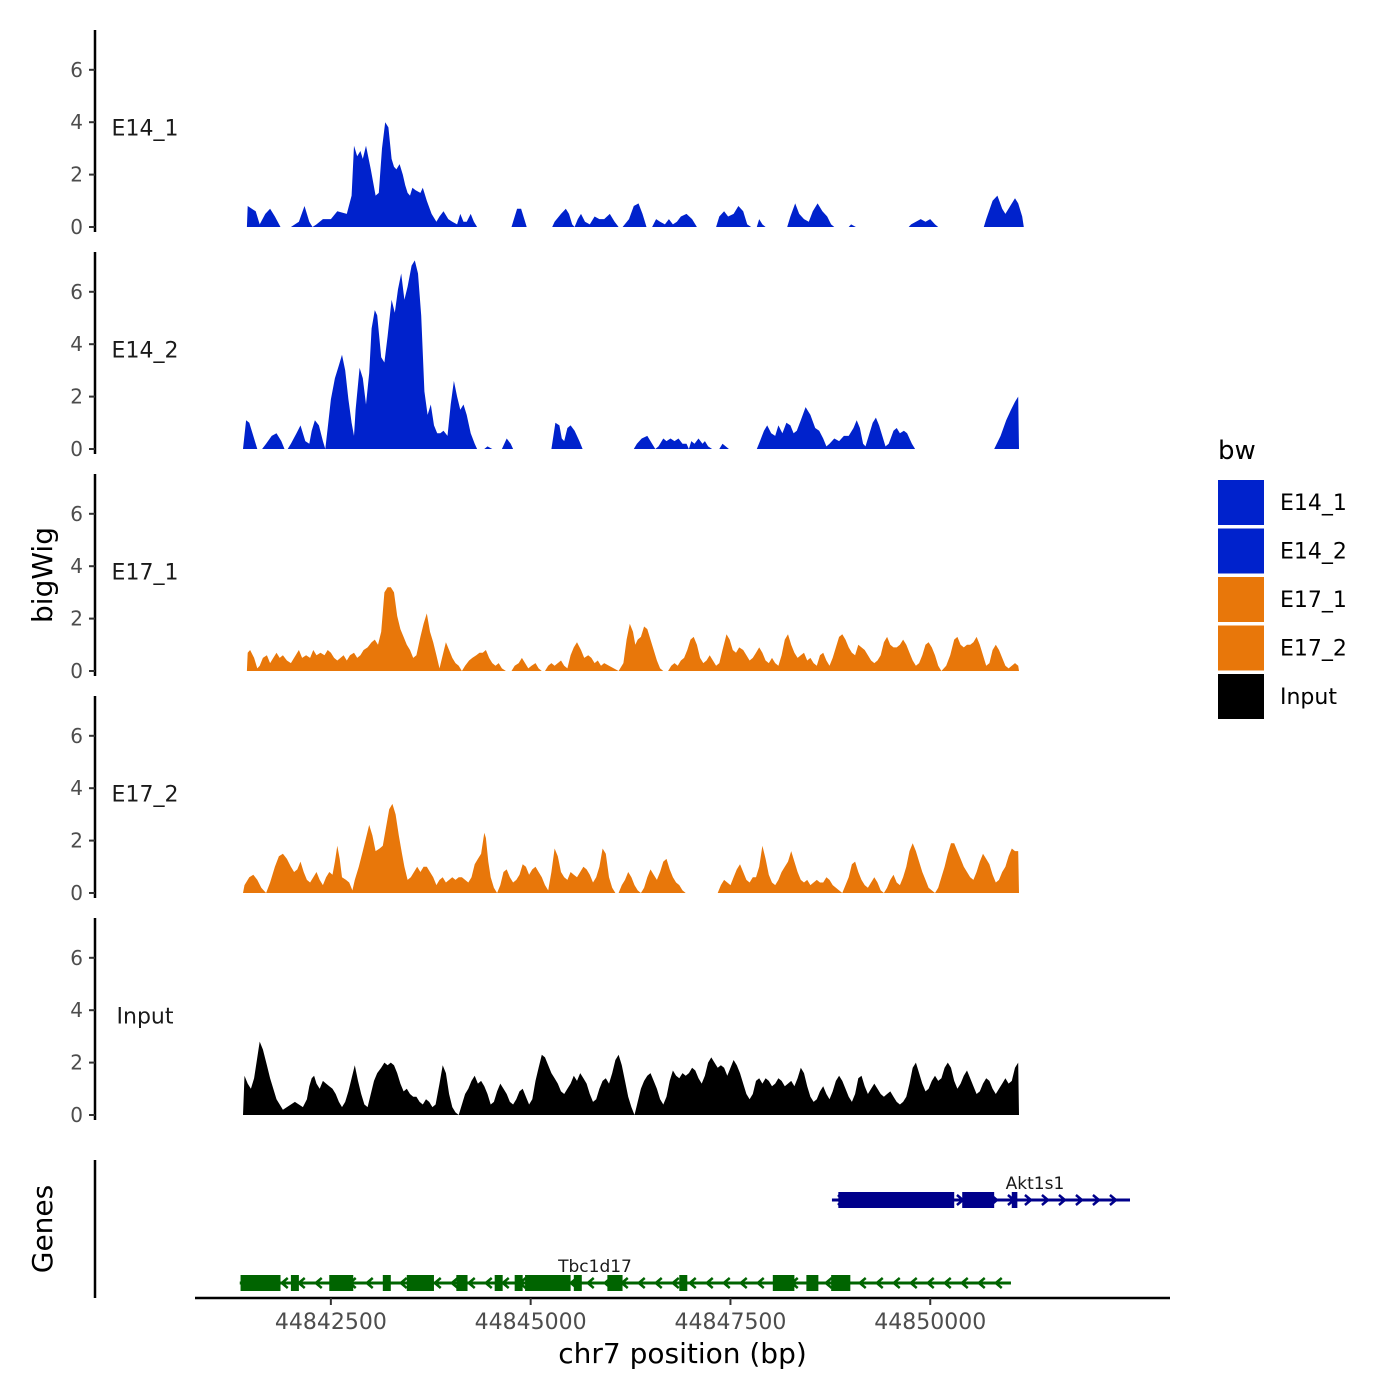 The image size is (1400, 1400). What do you see at coordinates (42, 575) in the screenshot?
I see `y-axis-title: bigWig` at bounding box center [42, 575].